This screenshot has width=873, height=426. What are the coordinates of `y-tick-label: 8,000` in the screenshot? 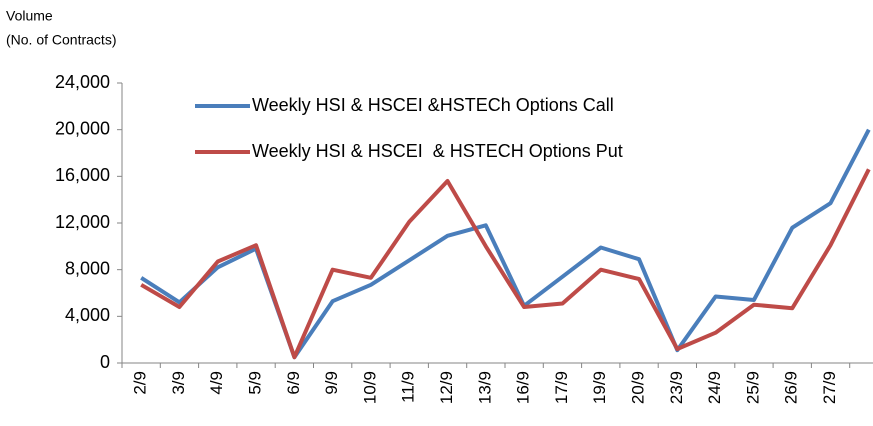 It's located at (87, 268).